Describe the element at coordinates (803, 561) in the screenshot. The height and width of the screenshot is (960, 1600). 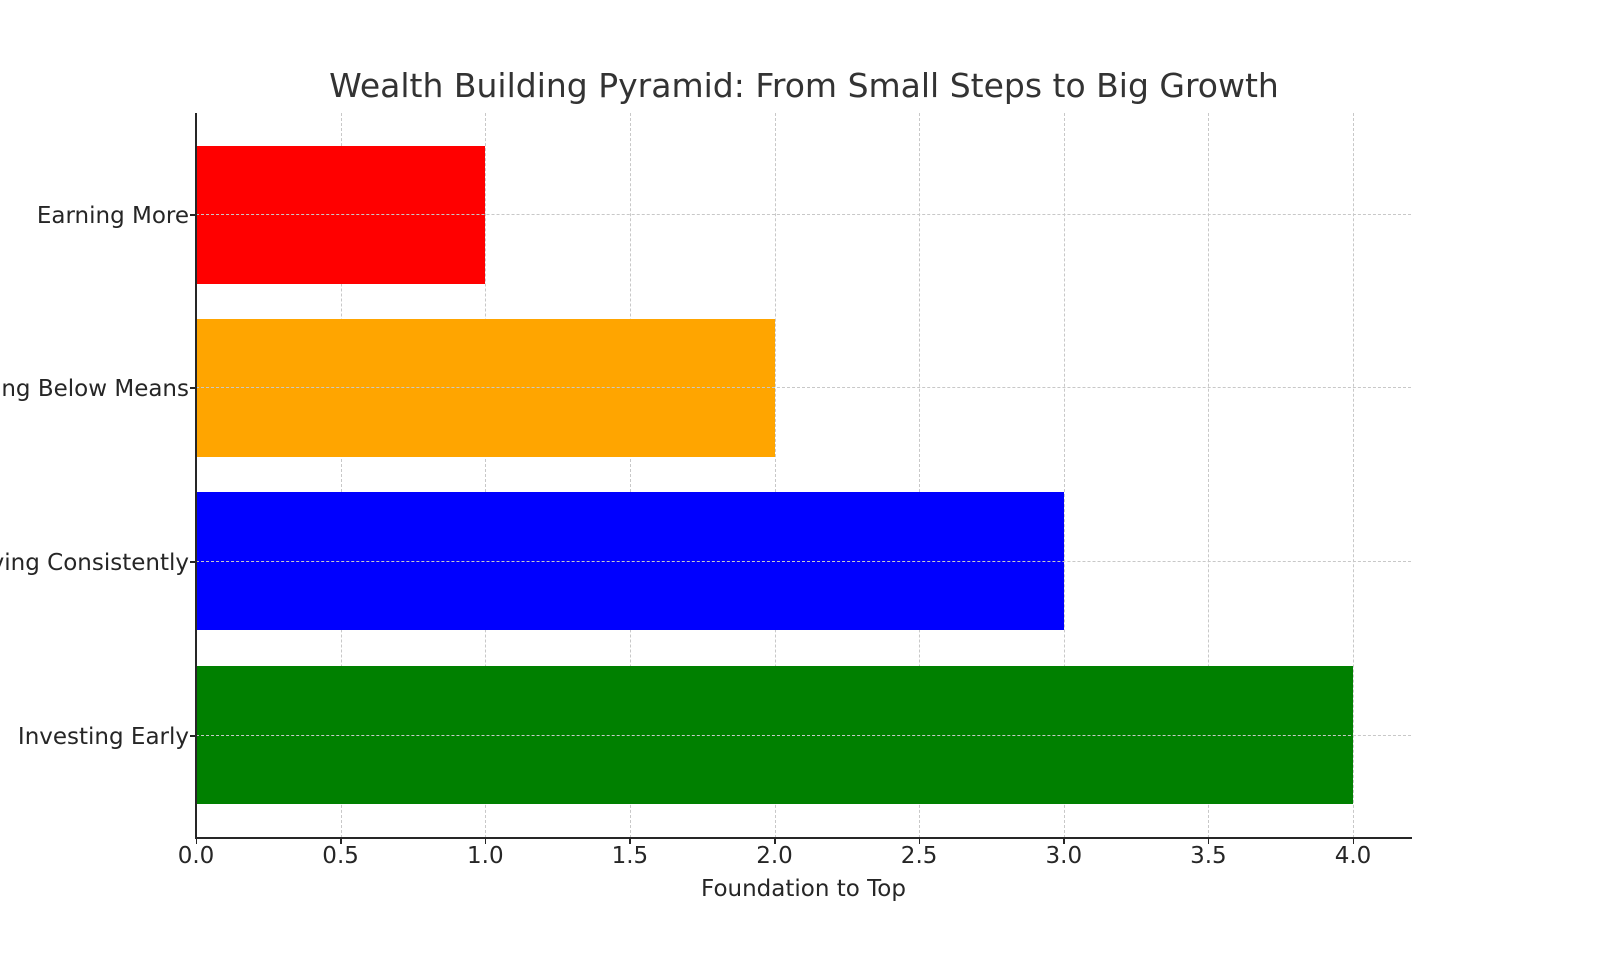
I see `gridline-y-saving-consistently` at that location.